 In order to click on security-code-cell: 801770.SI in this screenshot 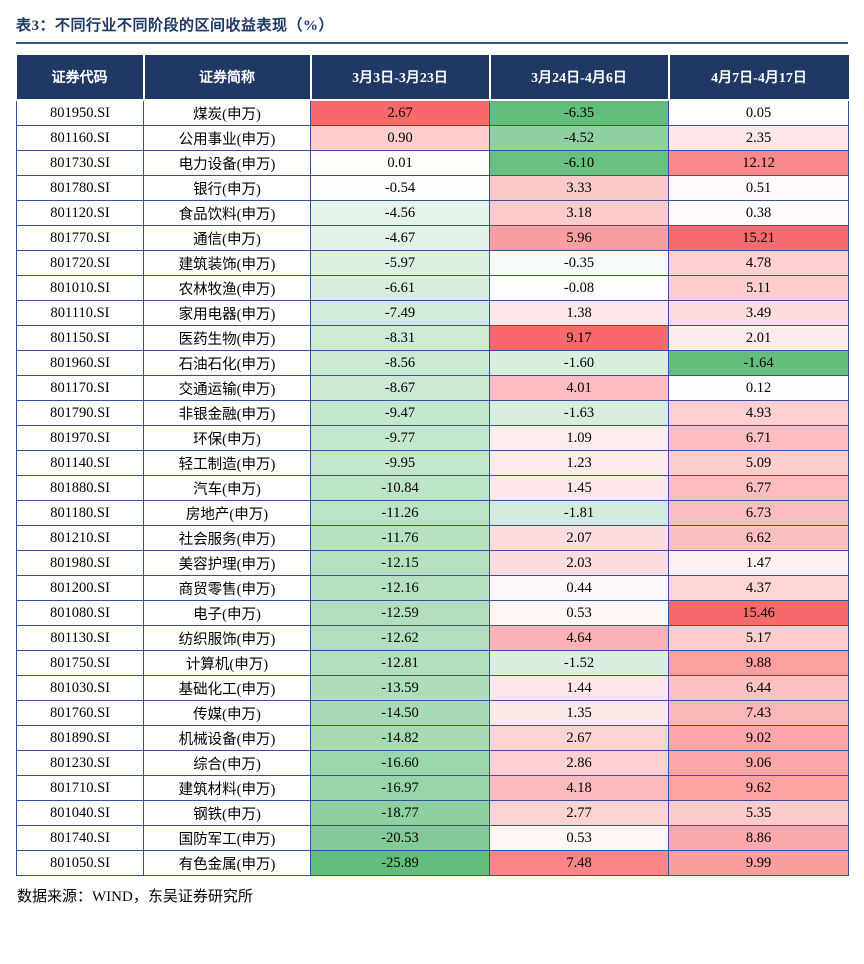, I will do `click(80, 238)`.